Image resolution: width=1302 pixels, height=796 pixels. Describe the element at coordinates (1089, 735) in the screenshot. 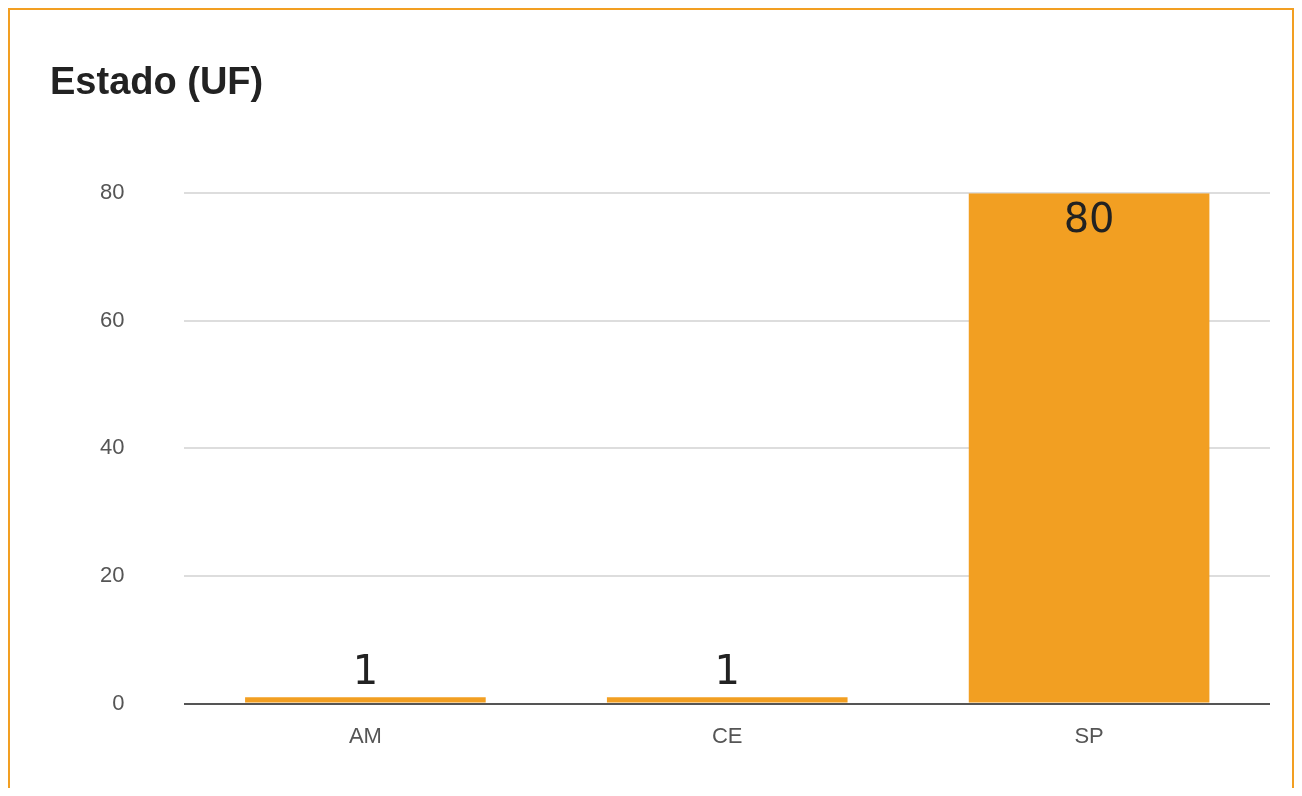

I see `x-tick-label: SP` at that location.